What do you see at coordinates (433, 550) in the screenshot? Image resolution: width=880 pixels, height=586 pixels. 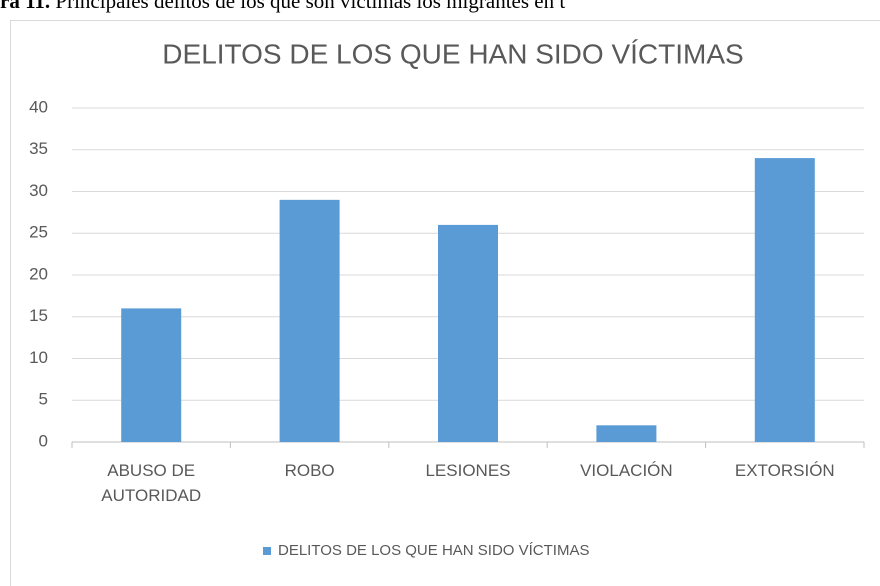 I see `legend-label: DELITOS DE LOS QUE HAN SIDO VÍCTIMAS` at bounding box center [433, 550].